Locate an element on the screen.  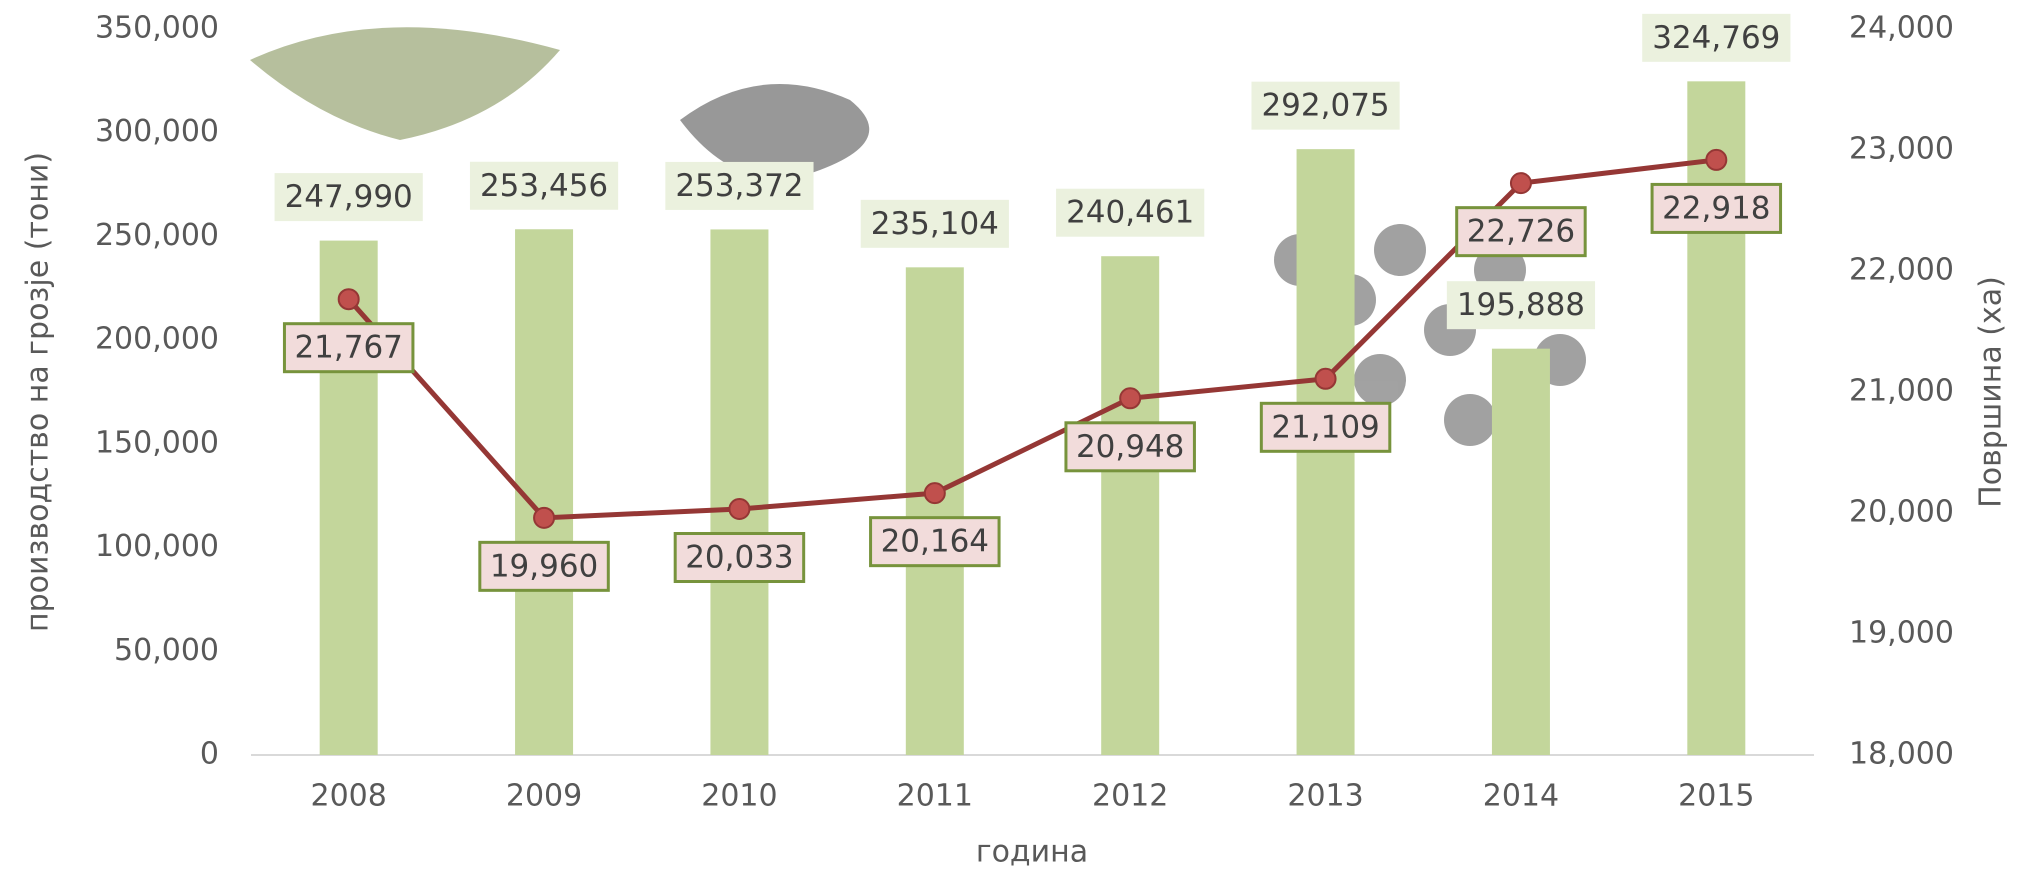
y2-tick-label: 23,000 is located at coordinates (1901, 149).